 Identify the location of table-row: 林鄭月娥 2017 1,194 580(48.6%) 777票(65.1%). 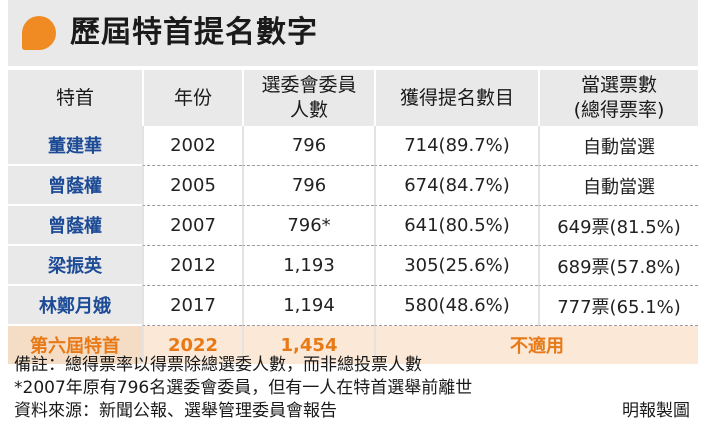
(353, 306).